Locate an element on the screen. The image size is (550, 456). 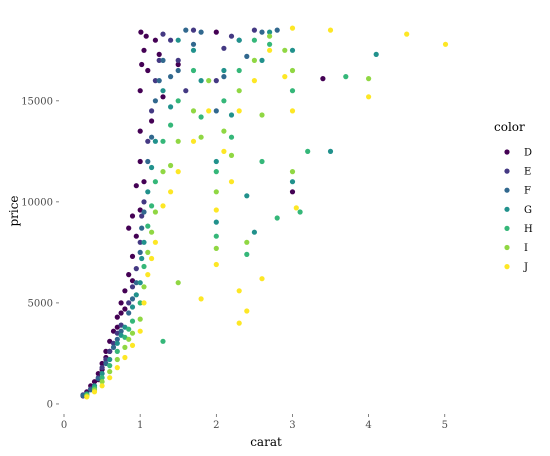
legend-label-H: H is located at coordinates (528, 229).